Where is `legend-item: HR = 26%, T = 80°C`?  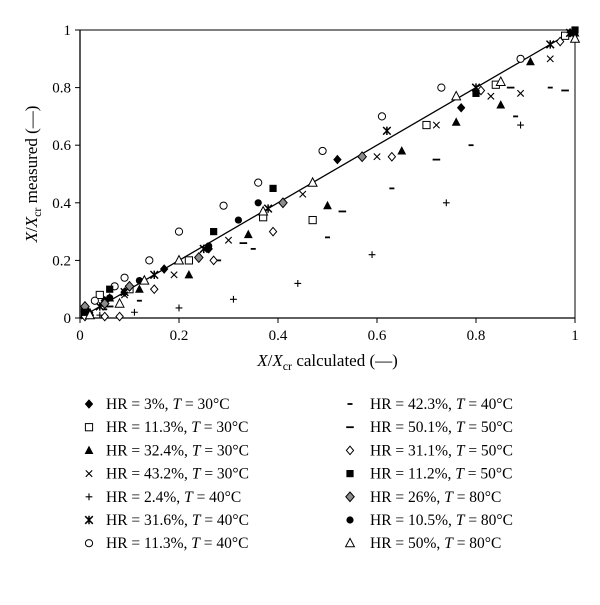 legend-item: HR = 26%, T = 80°C is located at coordinates (423, 497).